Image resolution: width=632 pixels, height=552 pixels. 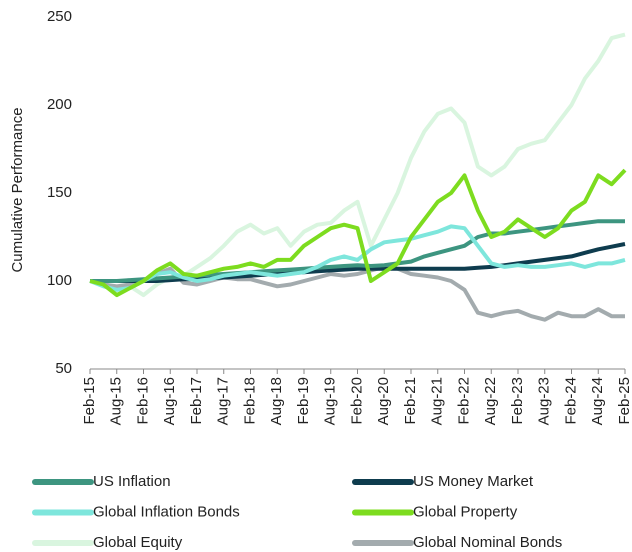 What do you see at coordinates (570, 401) in the screenshot?
I see `x-tick-label: Feb-24` at bounding box center [570, 401].